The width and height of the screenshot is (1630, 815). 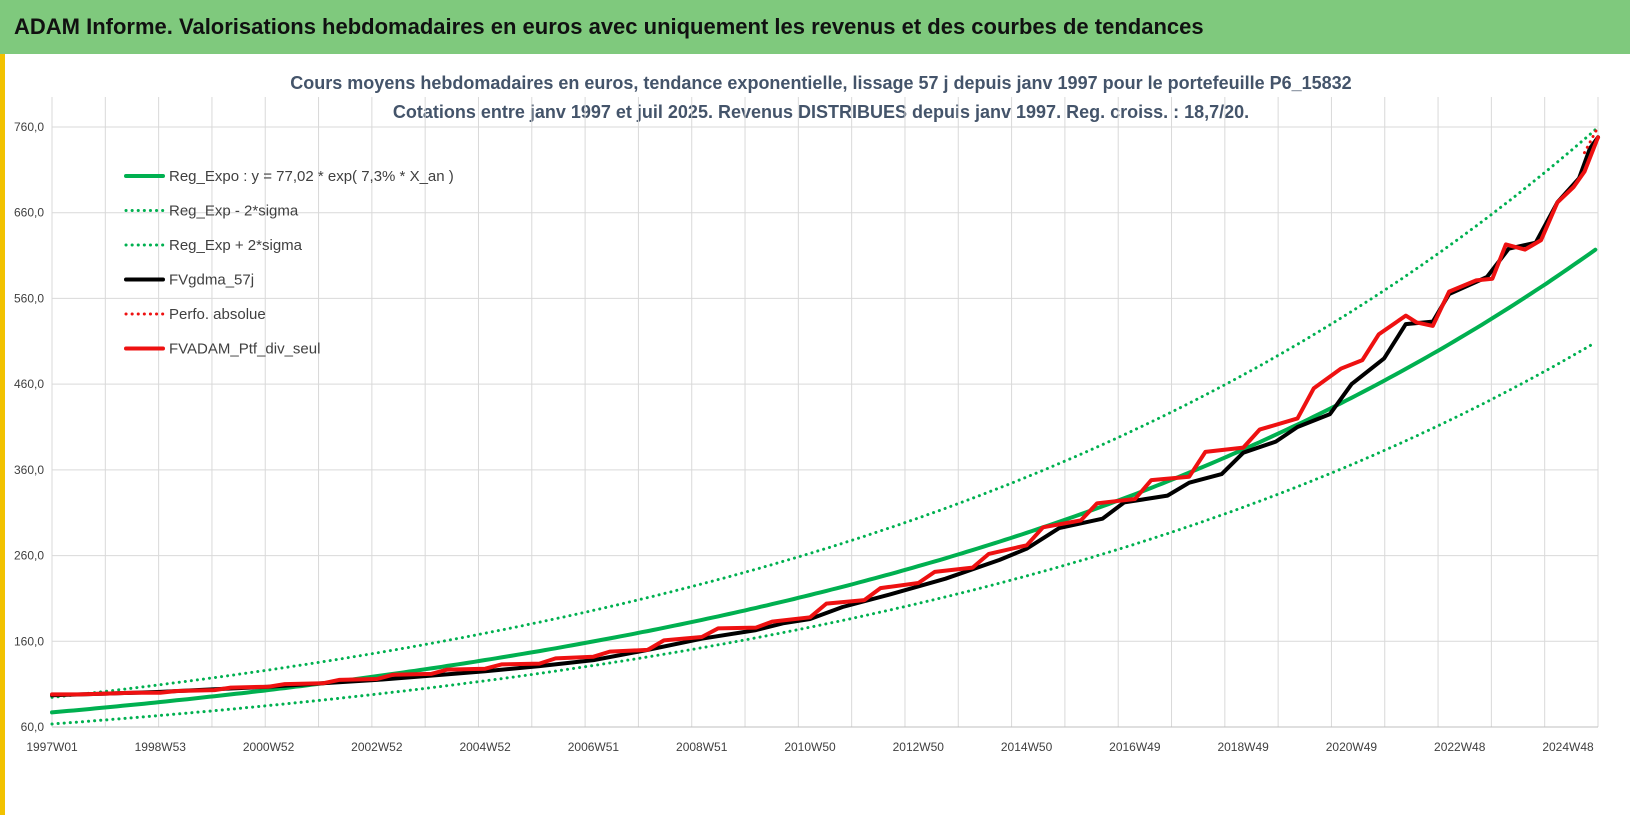 I want to click on legend-label: FVgdma_57j, so click(x=211, y=280).